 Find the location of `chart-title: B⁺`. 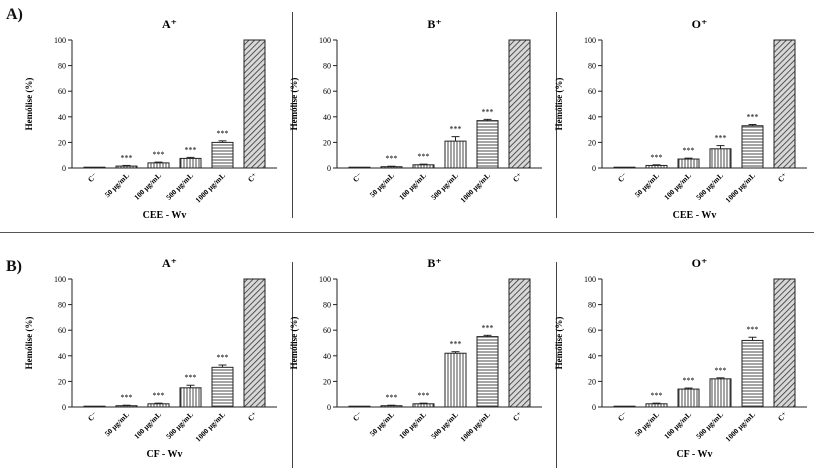

chart-title: B⁺ is located at coordinates (434, 263).